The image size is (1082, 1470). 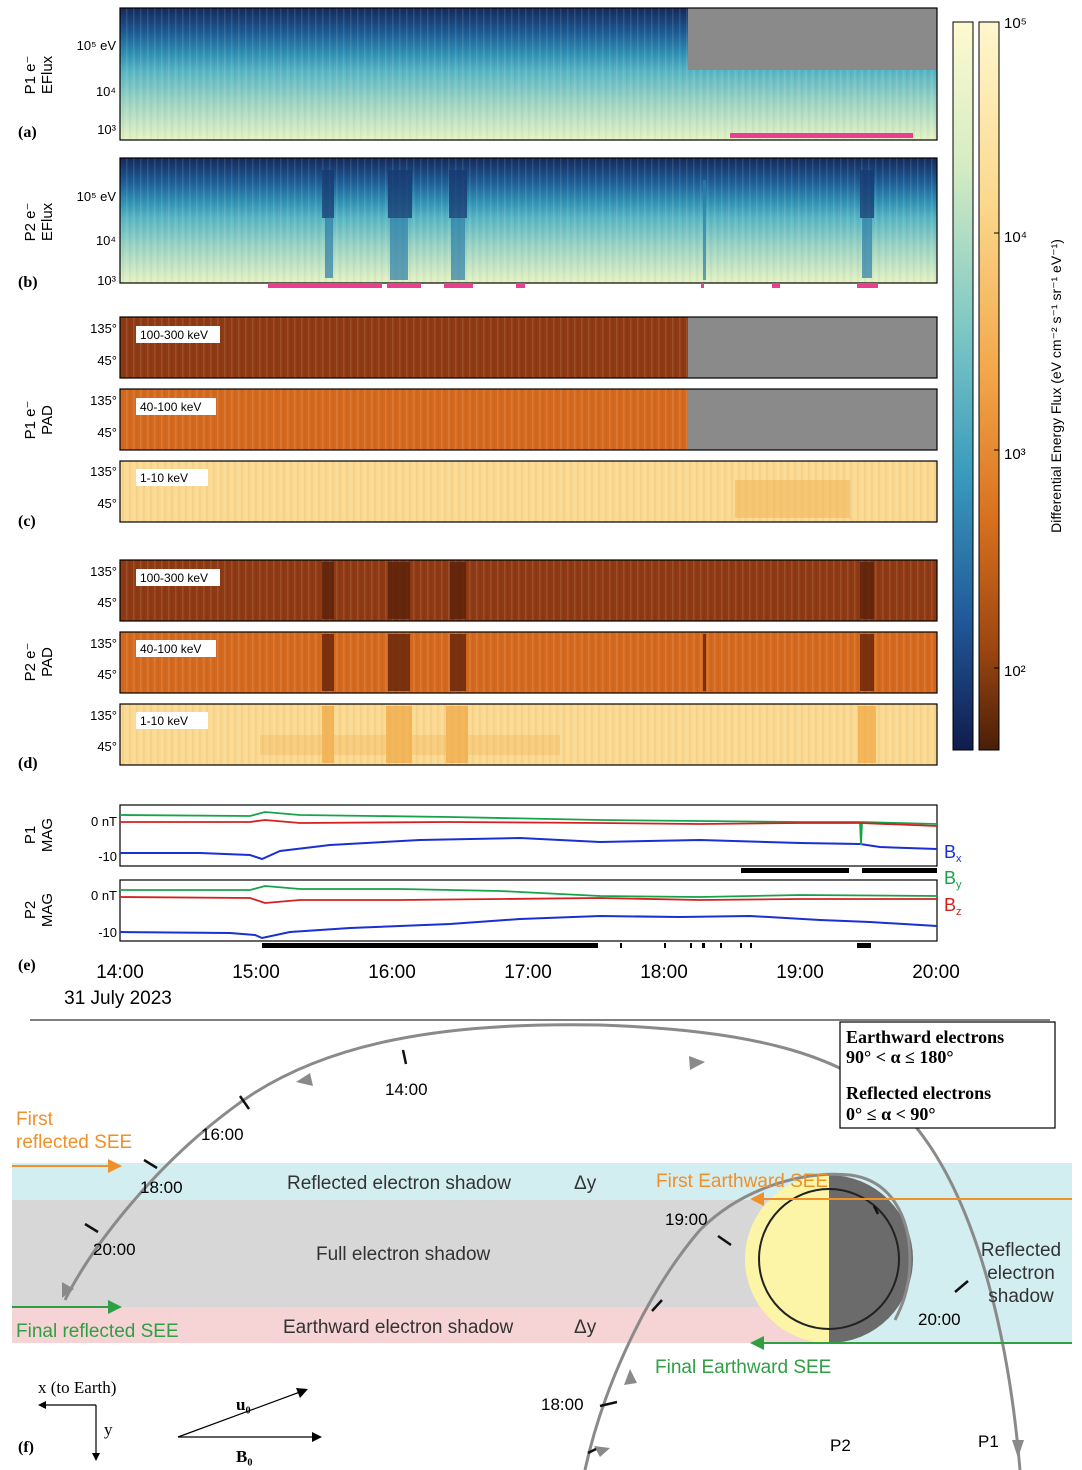 I want to click on mag-plot-p1, so click(x=528, y=835).